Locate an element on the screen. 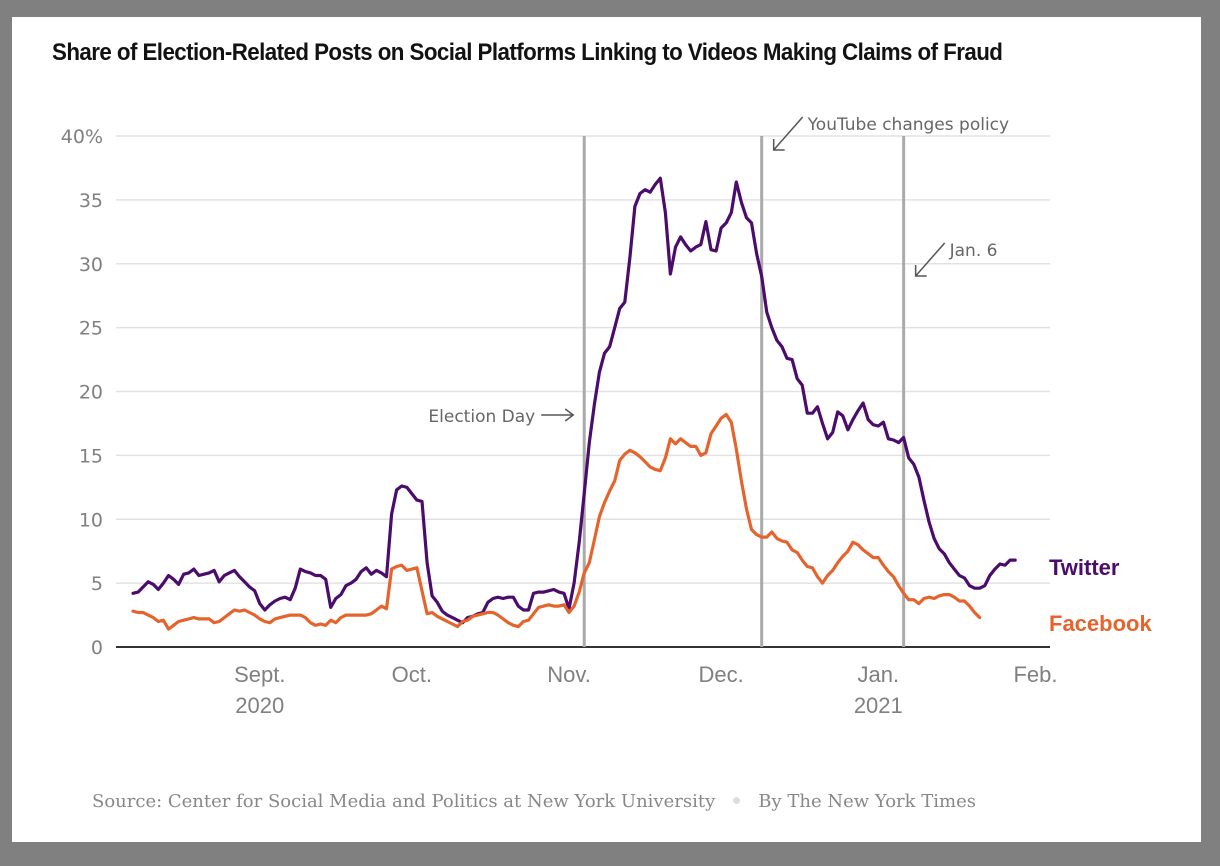 Image resolution: width=1220 pixels, height=866 pixels. x-tick-label: Jan. is located at coordinates (878, 674).